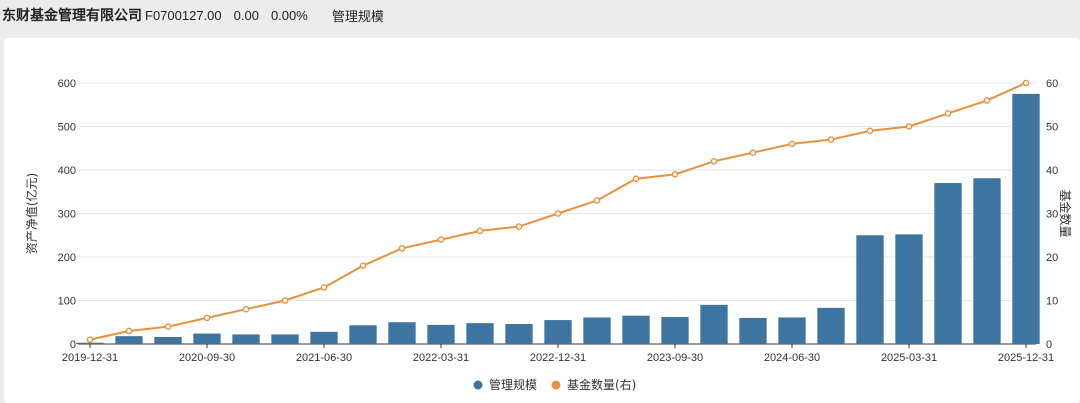 The height and width of the screenshot is (403, 1080). What do you see at coordinates (1052, 84) in the screenshot?
I see `y-right-tick-label: 60` at bounding box center [1052, 84].